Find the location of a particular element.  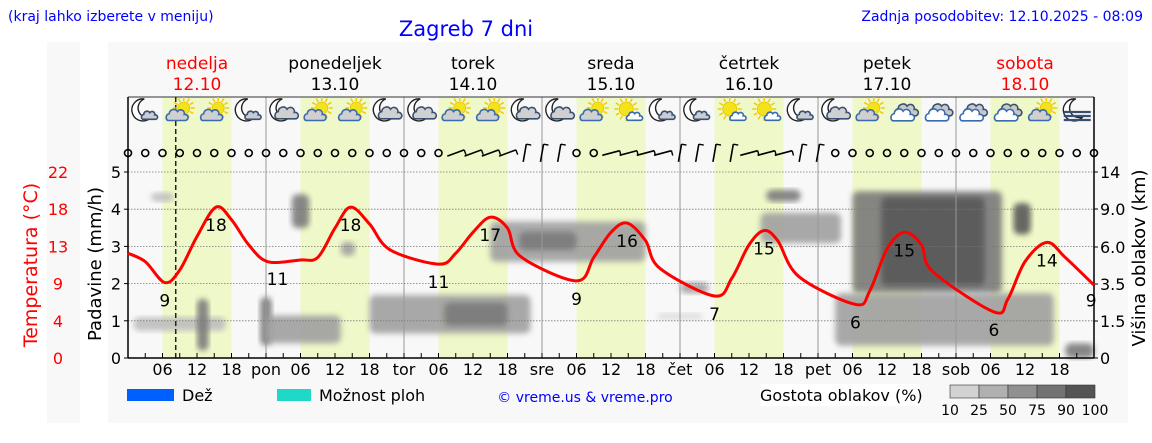

day-name: sobota is located at coordinates (1025, 64).